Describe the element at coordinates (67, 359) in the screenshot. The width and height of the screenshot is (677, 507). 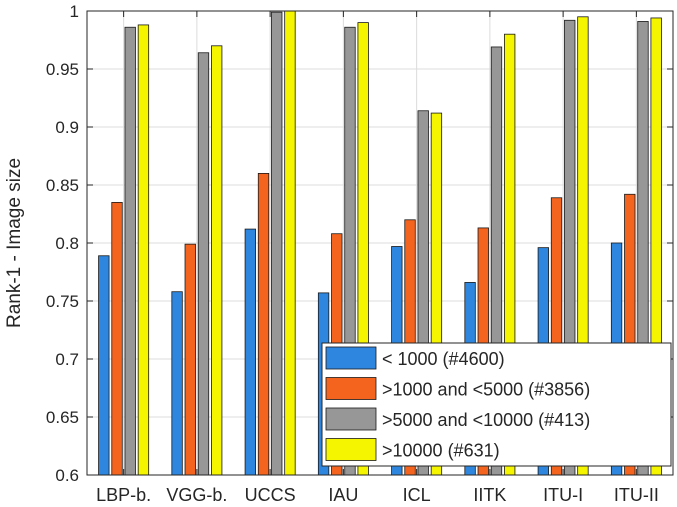
I see `y-tick-label: 0.7` at that location.